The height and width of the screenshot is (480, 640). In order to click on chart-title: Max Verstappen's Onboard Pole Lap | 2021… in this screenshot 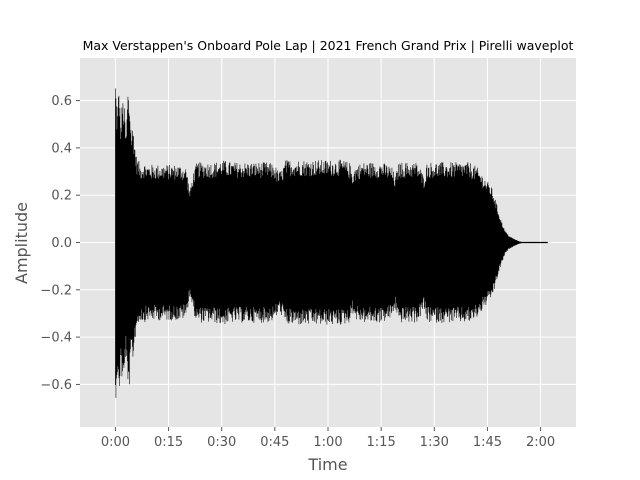, I will do `click(328, 45)`.